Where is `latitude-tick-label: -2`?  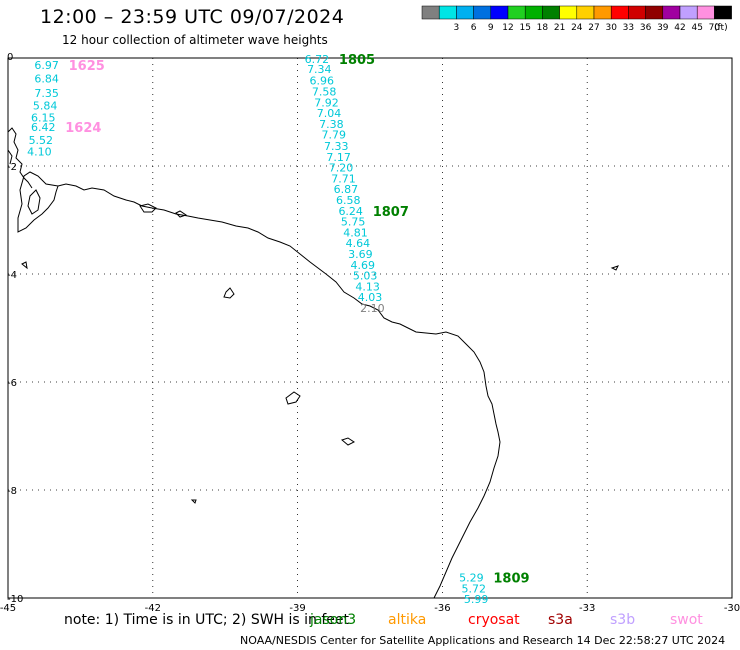 latitude-tick-label: -2 is located at coordinates (12, 167).